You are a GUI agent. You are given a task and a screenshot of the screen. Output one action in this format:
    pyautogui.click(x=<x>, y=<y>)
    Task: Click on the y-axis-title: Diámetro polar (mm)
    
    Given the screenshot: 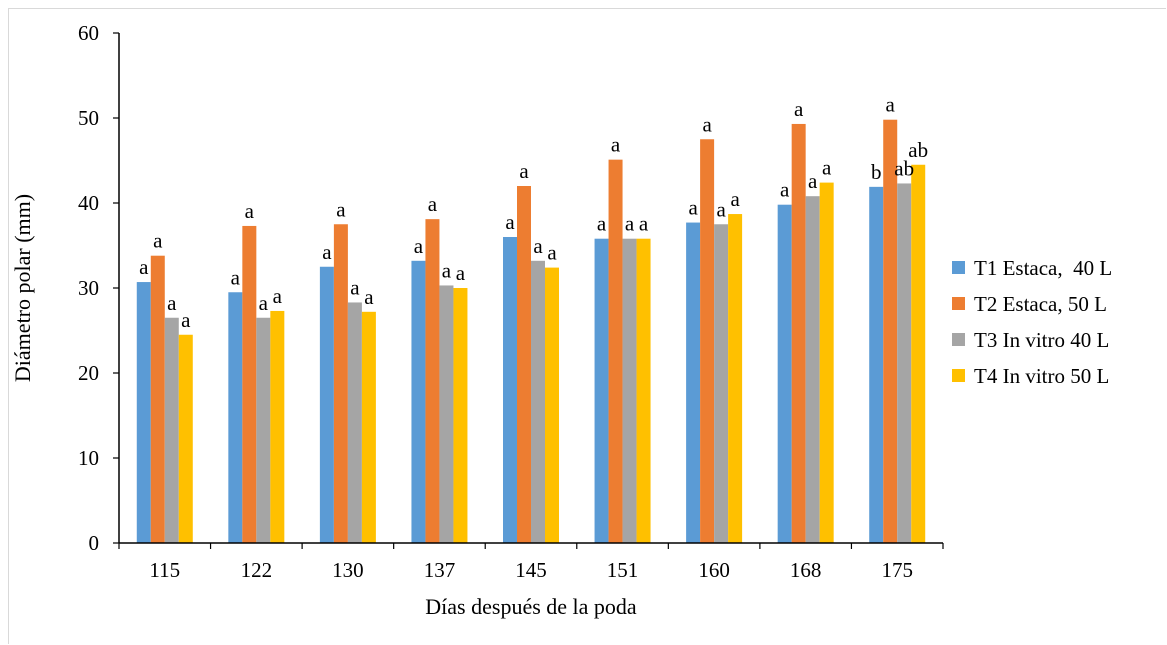 What is the action you would take?
    pyautogui.click(x=22, y=288)
    